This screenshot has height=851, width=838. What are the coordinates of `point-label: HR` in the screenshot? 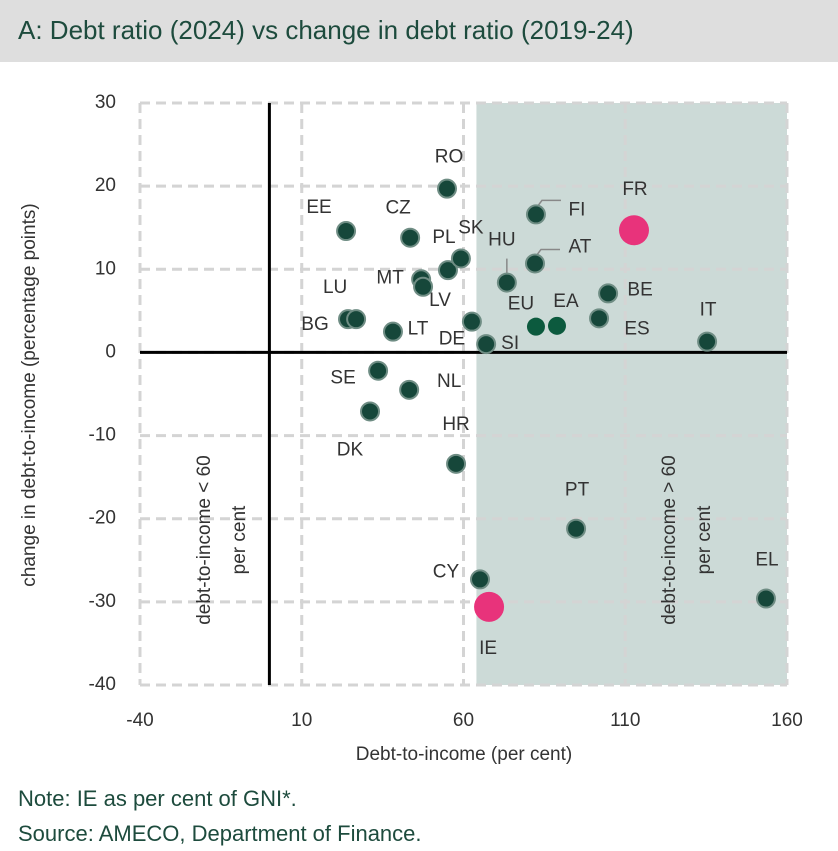 It's located at (455, 424).